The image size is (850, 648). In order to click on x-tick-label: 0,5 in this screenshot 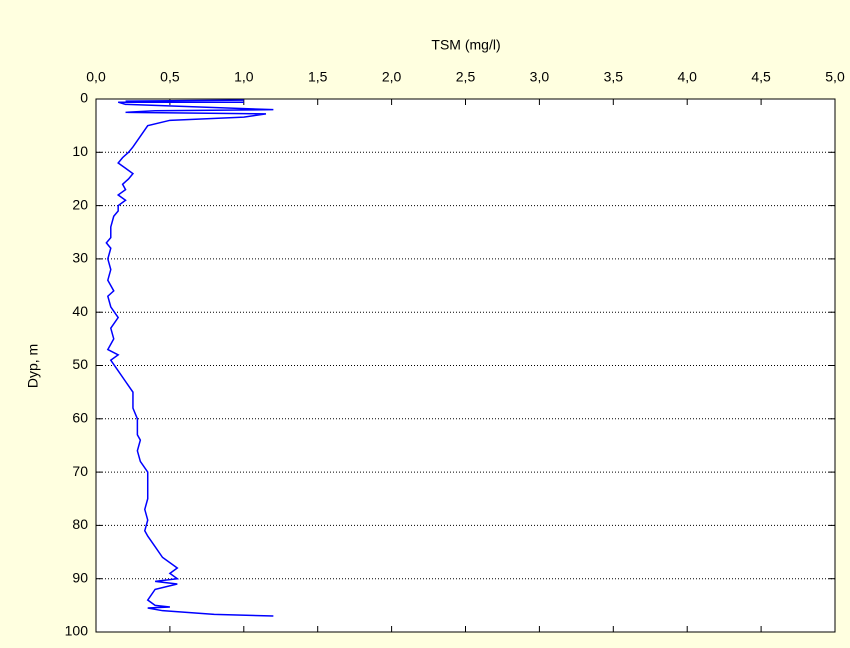, I will do `click(170, 77)`.